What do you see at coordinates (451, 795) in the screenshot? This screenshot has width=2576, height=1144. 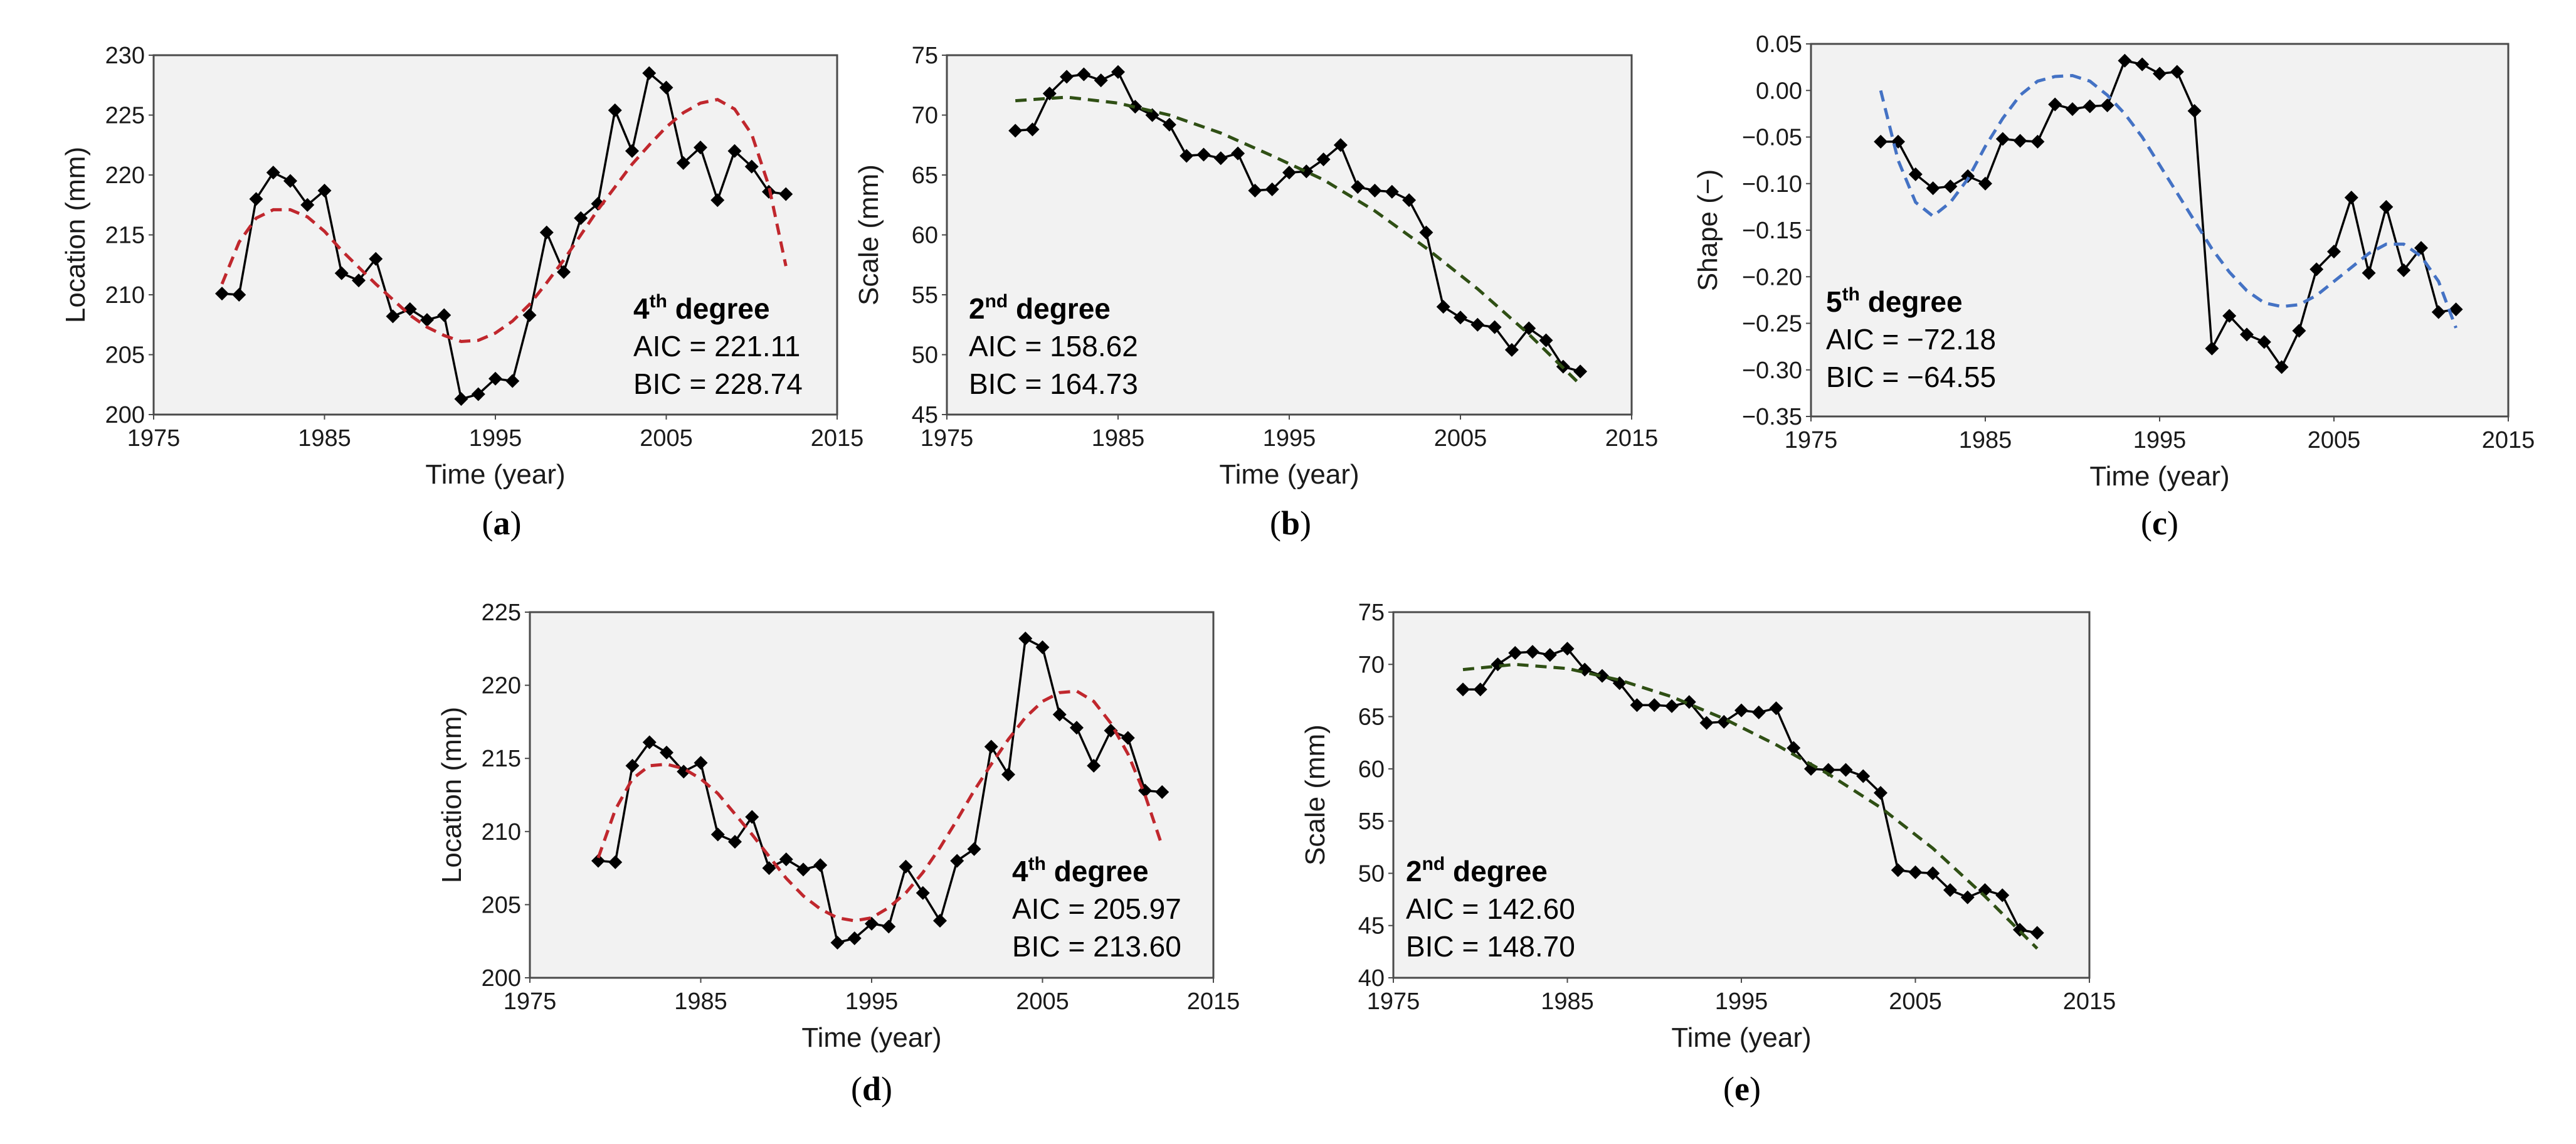 I see `y-axis-title: Location (mm)` at bounding box center [451, 795].